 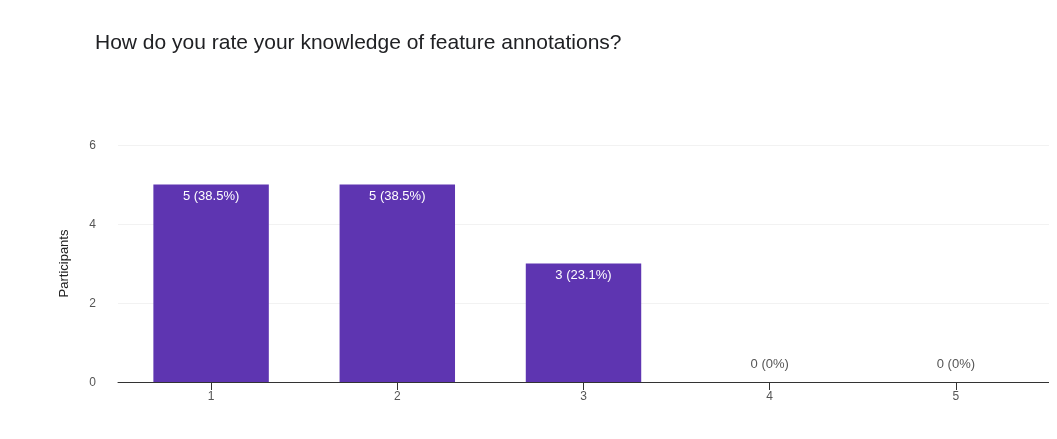 What do you see at coordinates (956, 396) in the screenshot?
I see `x-tick-label: 5` at bounding box center [956, 396].